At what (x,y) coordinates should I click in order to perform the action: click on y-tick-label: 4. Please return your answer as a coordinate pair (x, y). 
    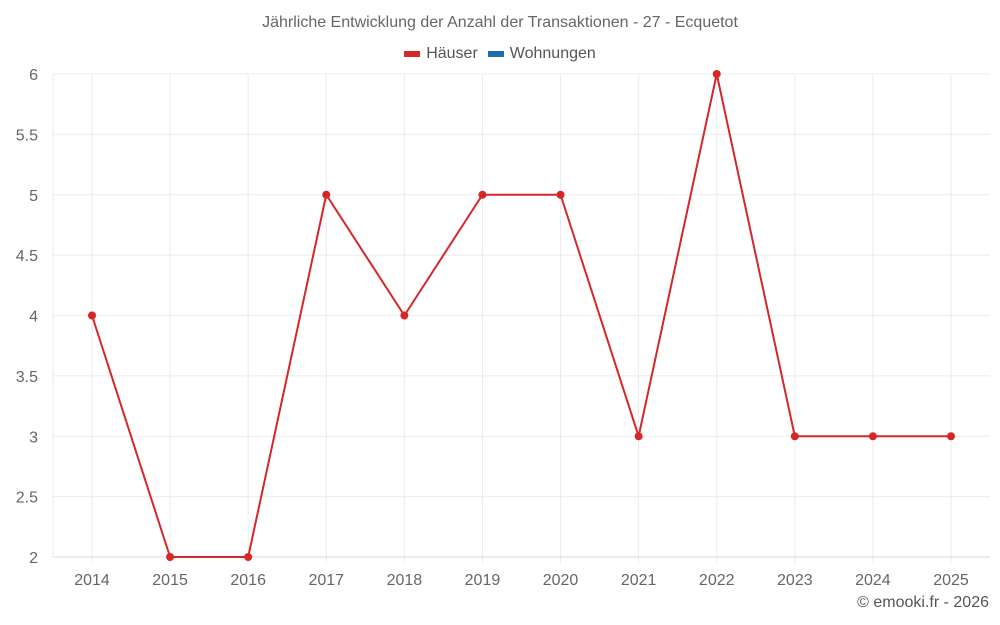
    Looking at the image, I should click on (33, 317).